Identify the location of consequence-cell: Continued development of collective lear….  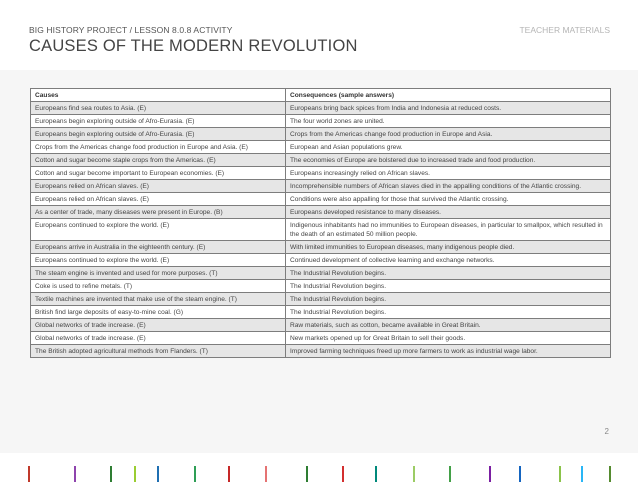
(448, 260).